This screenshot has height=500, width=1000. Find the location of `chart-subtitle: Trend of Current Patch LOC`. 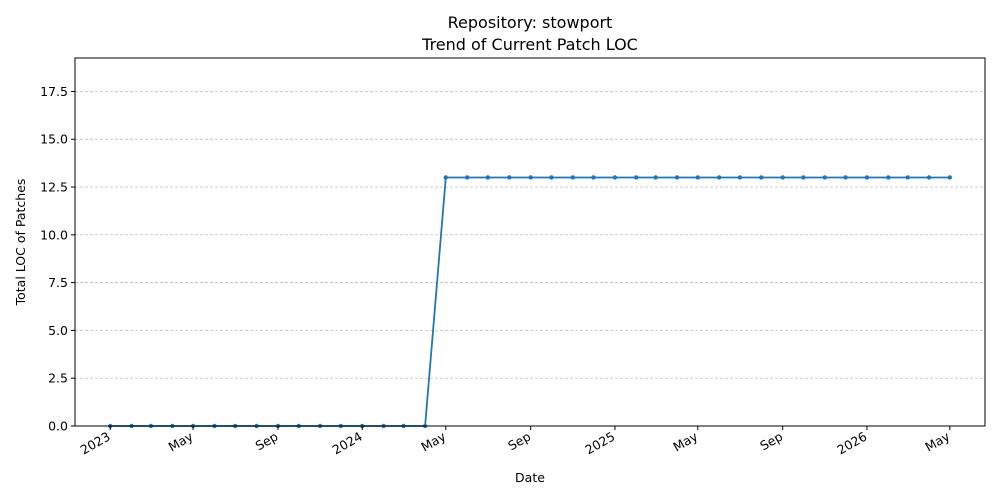

chart-subtitle: Trend of Current Patch LOC is located at coordinates (529, 44).